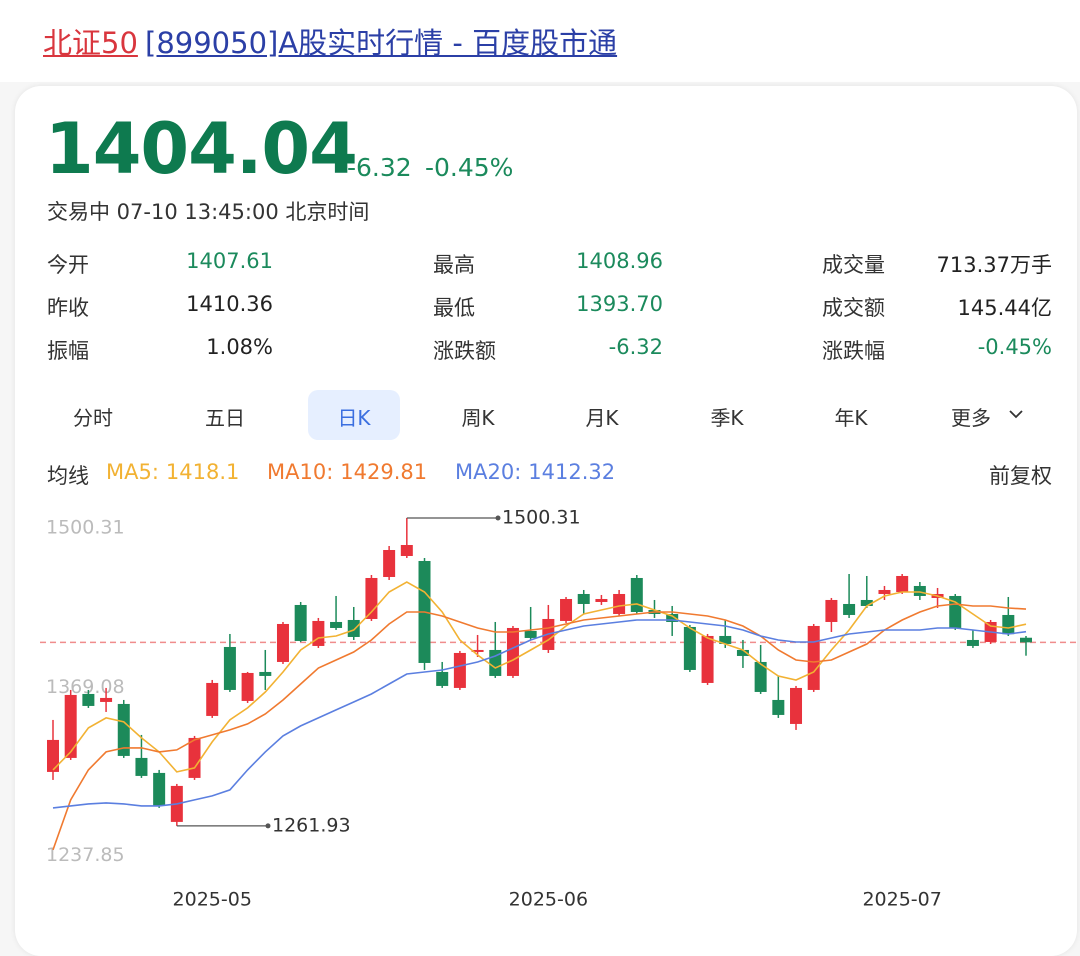 Image resolution: width=1080 pixels, height=956 pixels. Describe the element at coordinates (727, 418) in the screenshot. I see `tab: 季K` at that location.